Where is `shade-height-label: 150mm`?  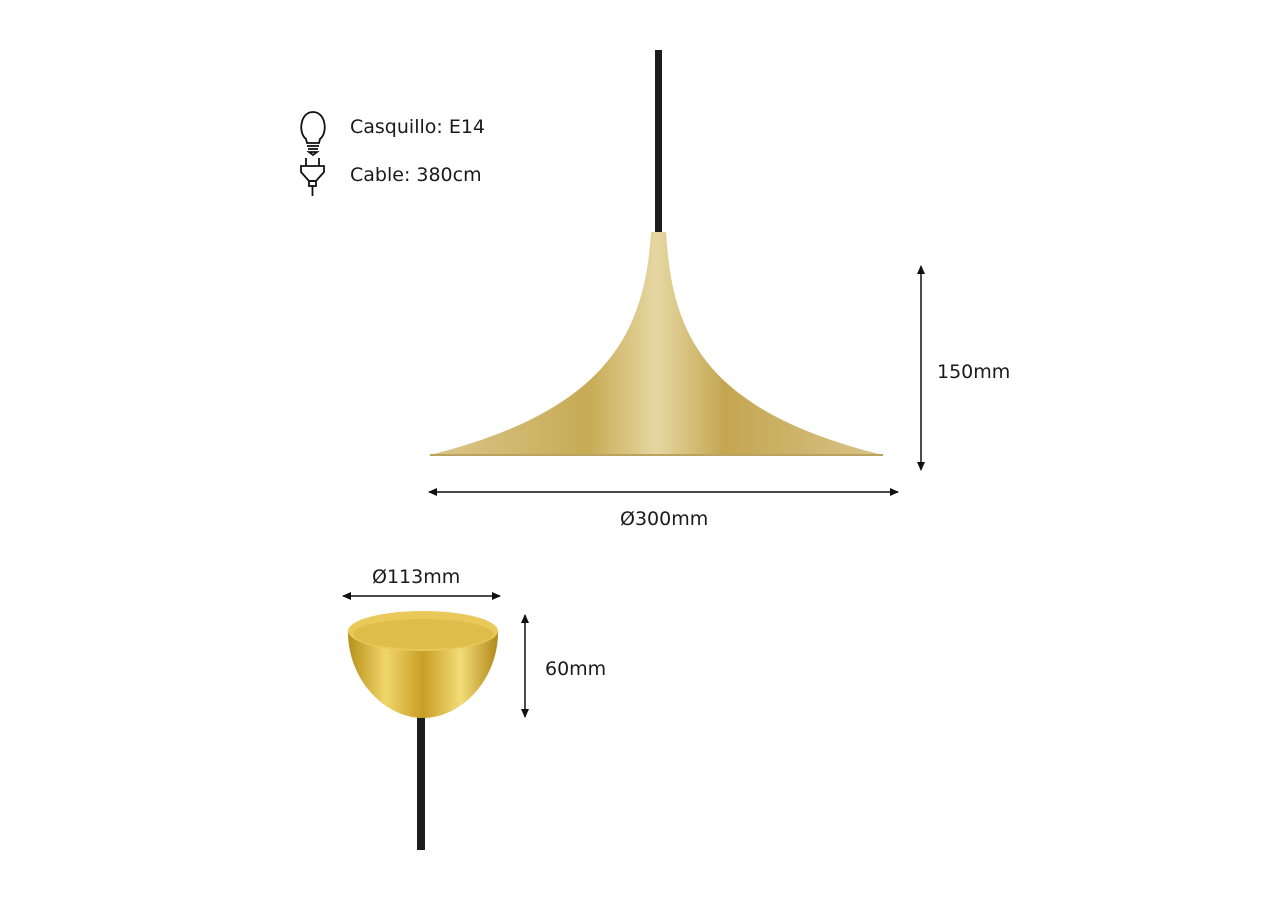
shade-height-label: 150mm is located at coordinates (974, 372).